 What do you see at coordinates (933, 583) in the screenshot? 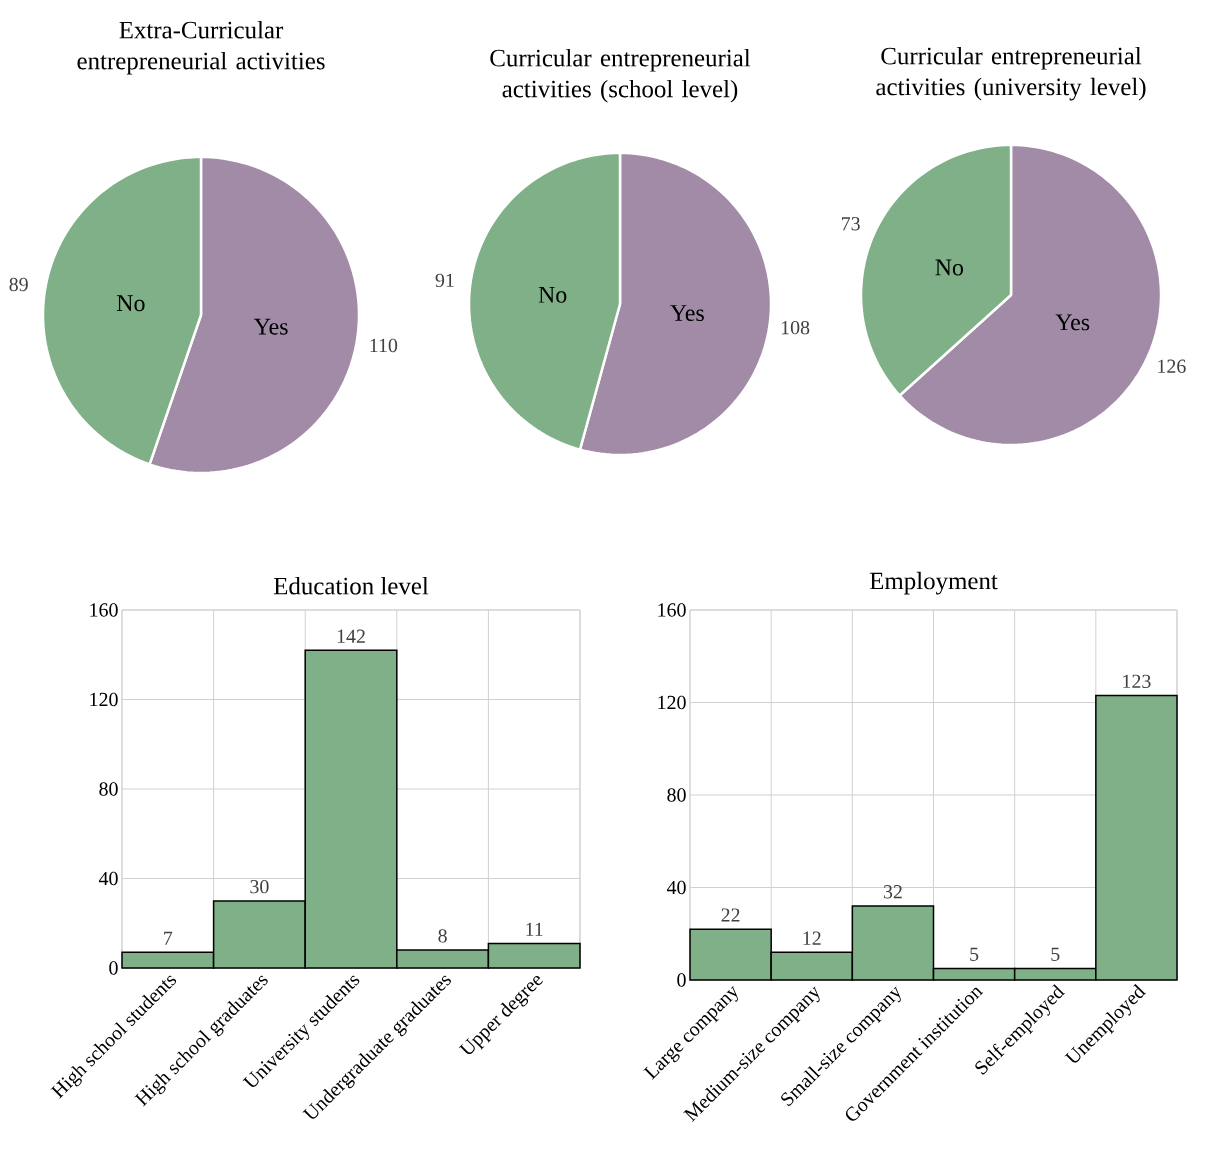
I see `chart-title: Employment` at bounding box center [933, 583].